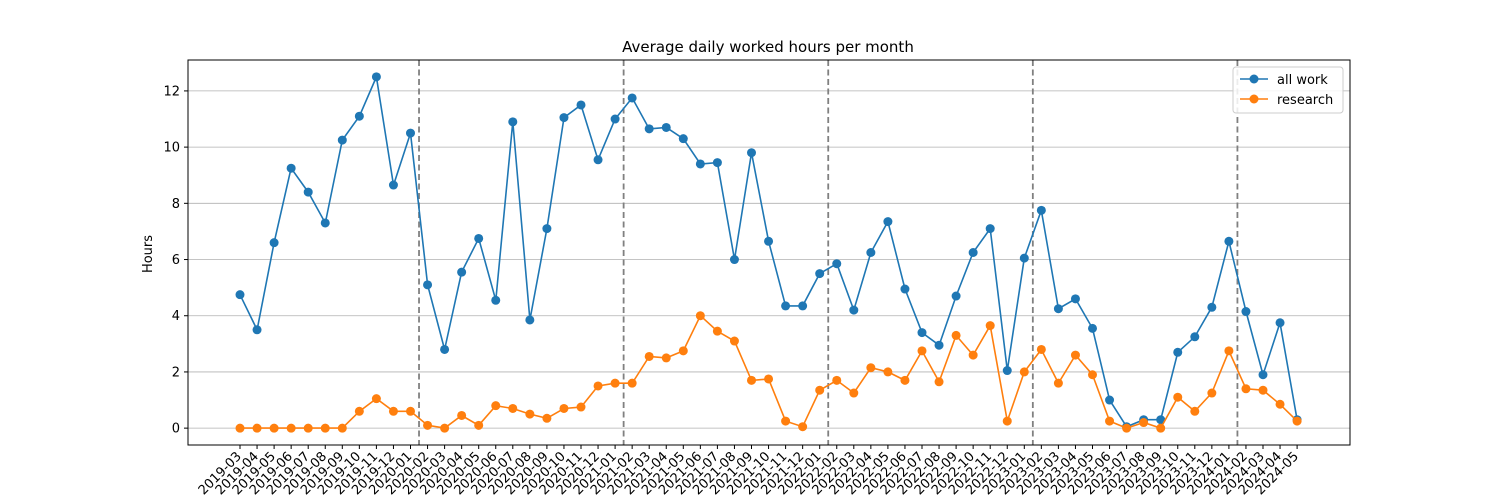 The image size is (1500, 500). Describe the element at coordinates (1254, 79) in the screenshot. I see `legend-marker-all-work` at that location.